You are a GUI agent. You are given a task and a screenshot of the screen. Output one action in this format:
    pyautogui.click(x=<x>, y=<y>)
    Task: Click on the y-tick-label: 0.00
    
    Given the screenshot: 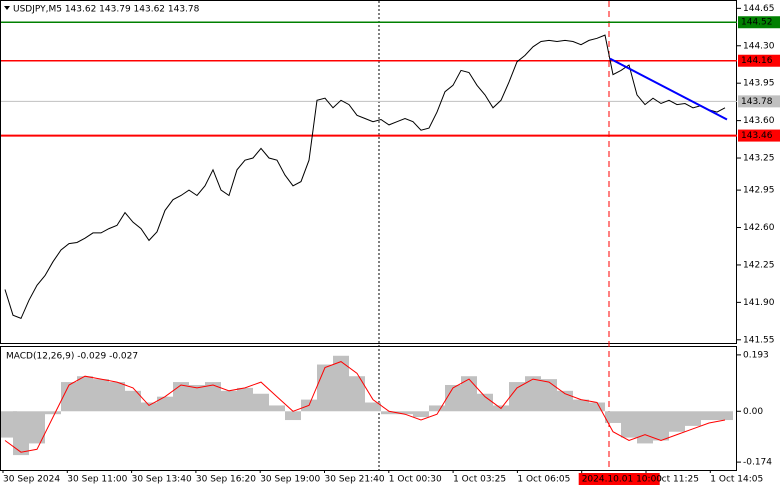 What is the action you would take?
    pyautogui.click(x=753, y=412)
    